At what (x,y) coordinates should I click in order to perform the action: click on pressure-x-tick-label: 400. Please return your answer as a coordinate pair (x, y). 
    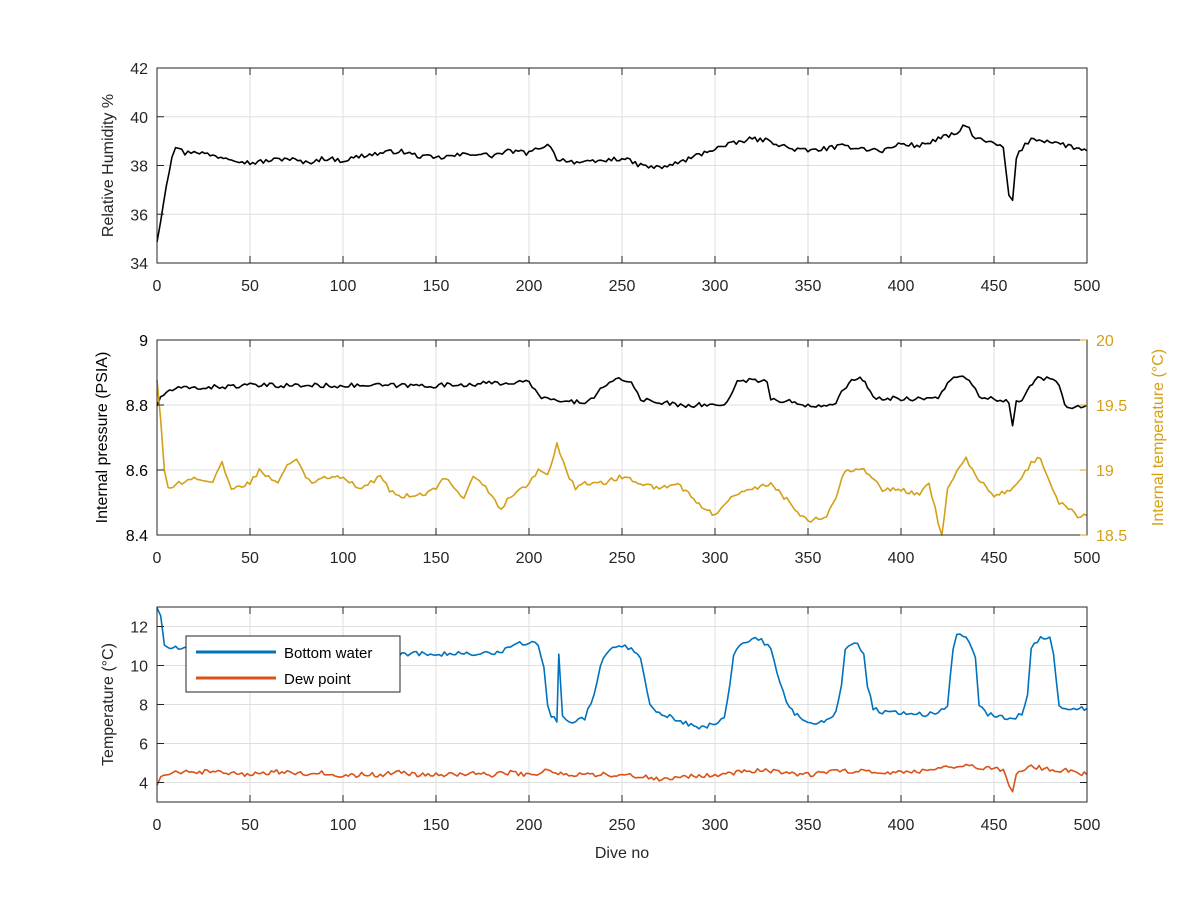
    Looking at the image, I should click on (901, 558).